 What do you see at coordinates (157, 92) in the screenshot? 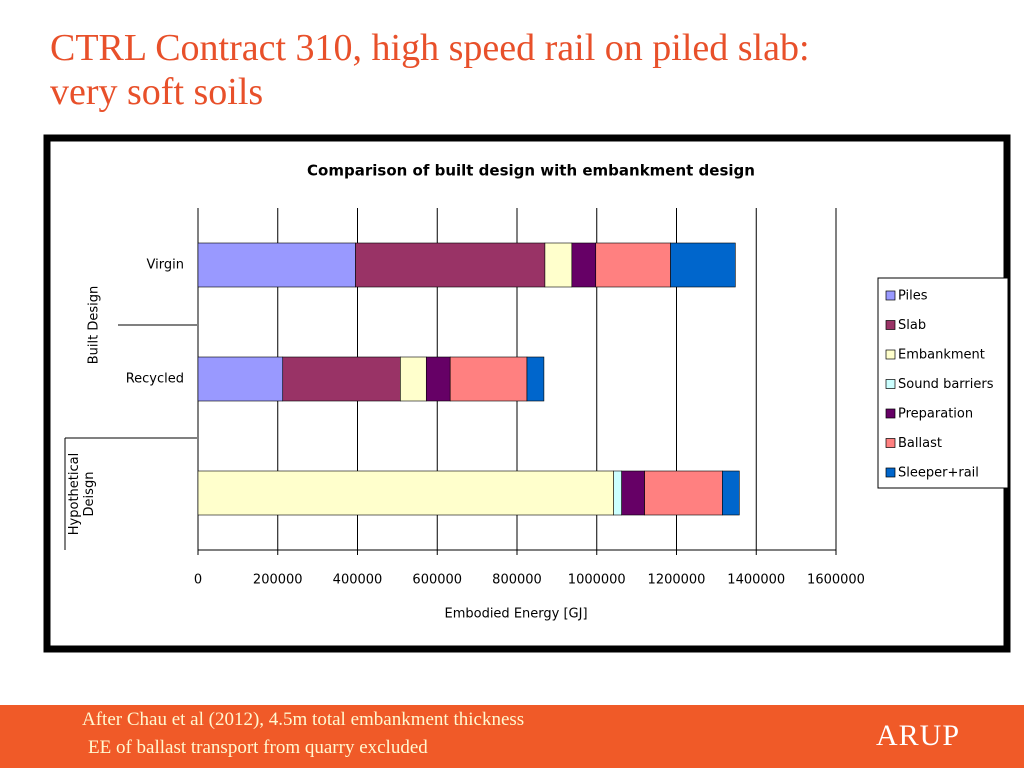
I see `title-line: very soft soils` at bounding box center [157, 92].